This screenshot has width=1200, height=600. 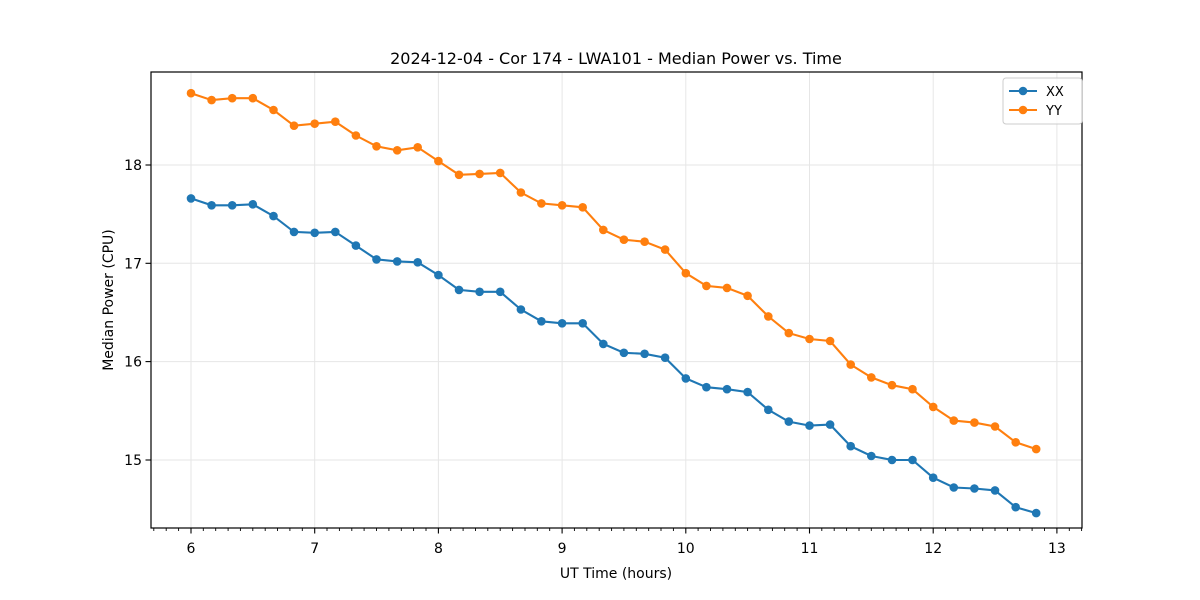 What do you see at coordinates (133, 461) in the screenshot?
I see `y-tick-label: 15` at bounding box center [133, 461].